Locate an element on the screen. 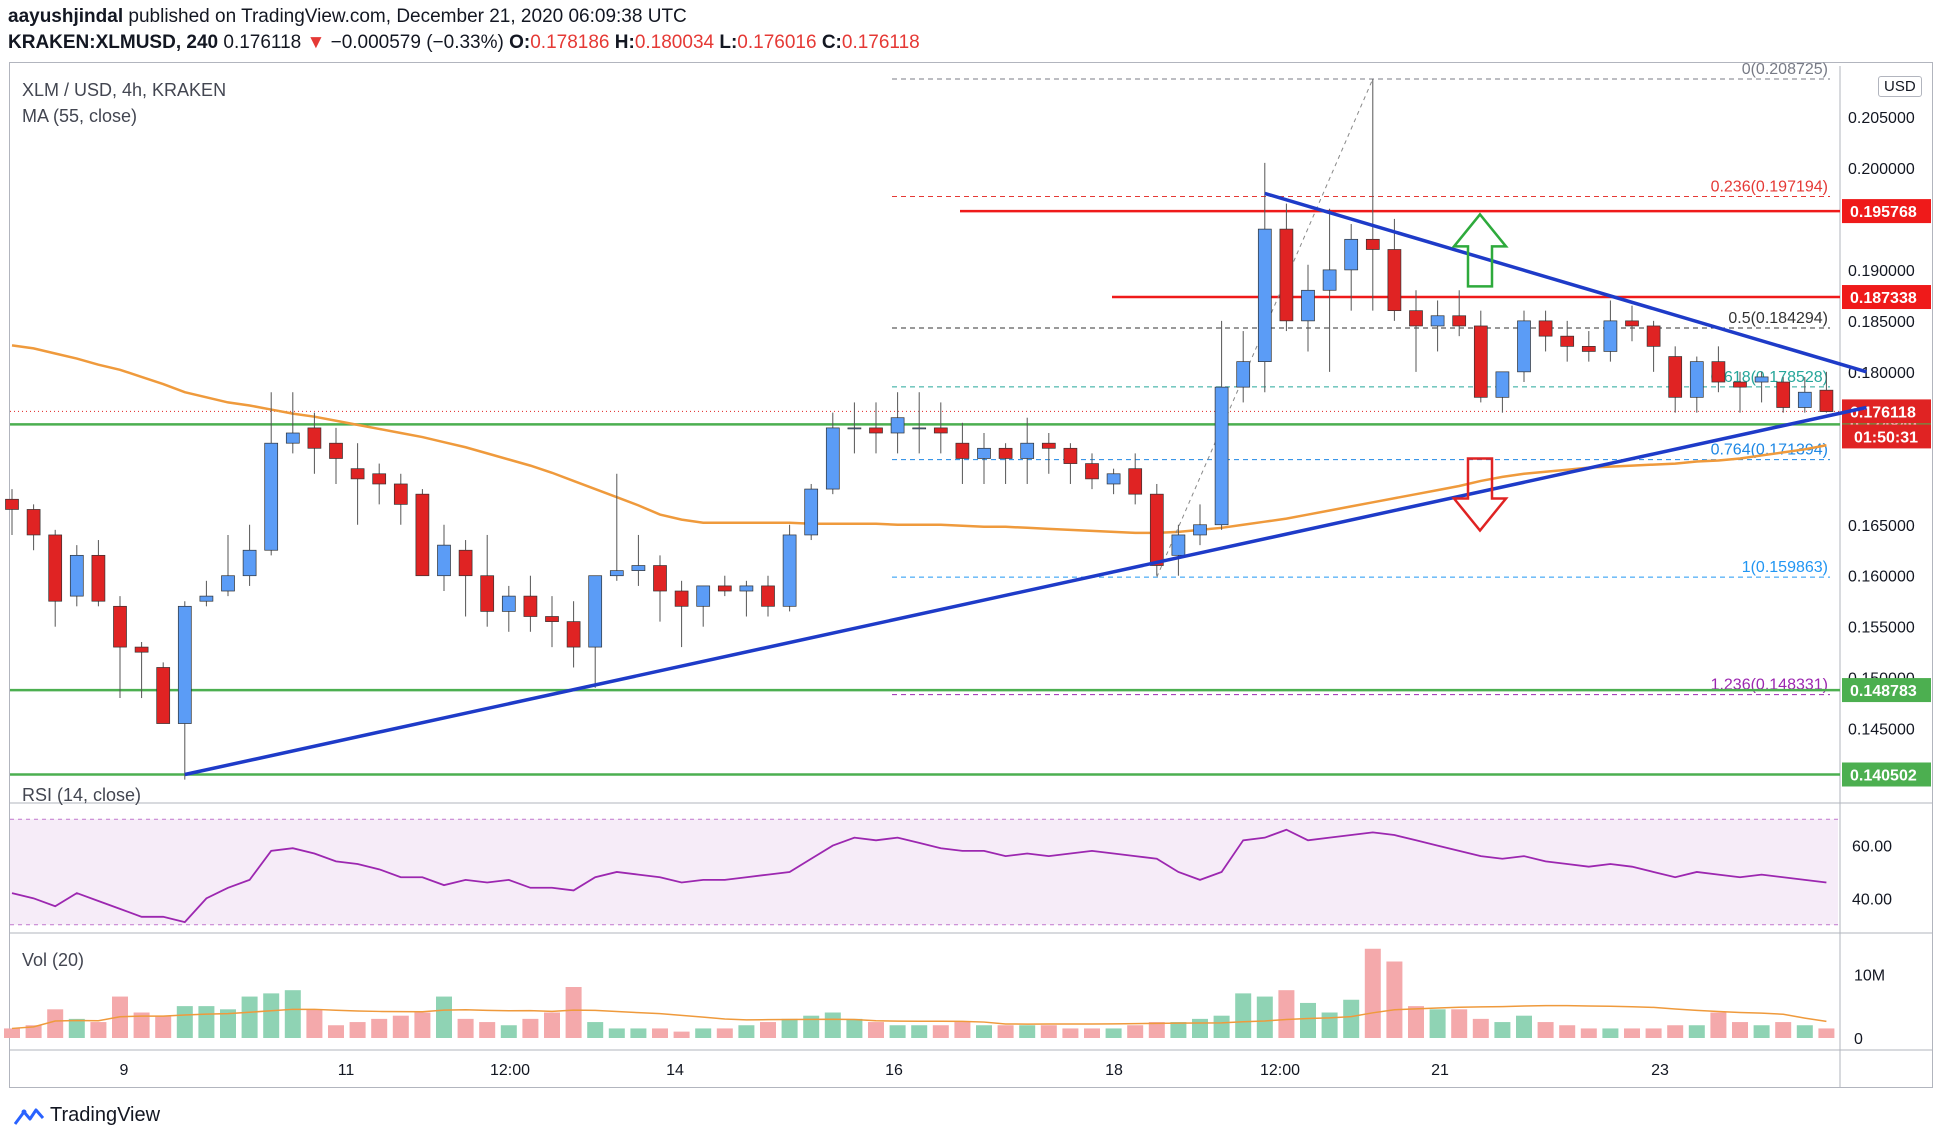 Image resolution: width=1942 pixels, height=1142 pixels. author-name: aayushjindal is located at coordinates (66, 16).